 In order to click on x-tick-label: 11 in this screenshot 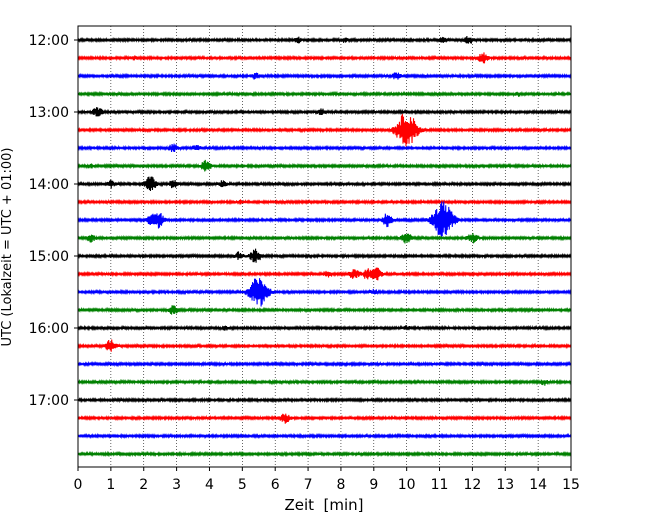, I will do `click(440, 485)`.